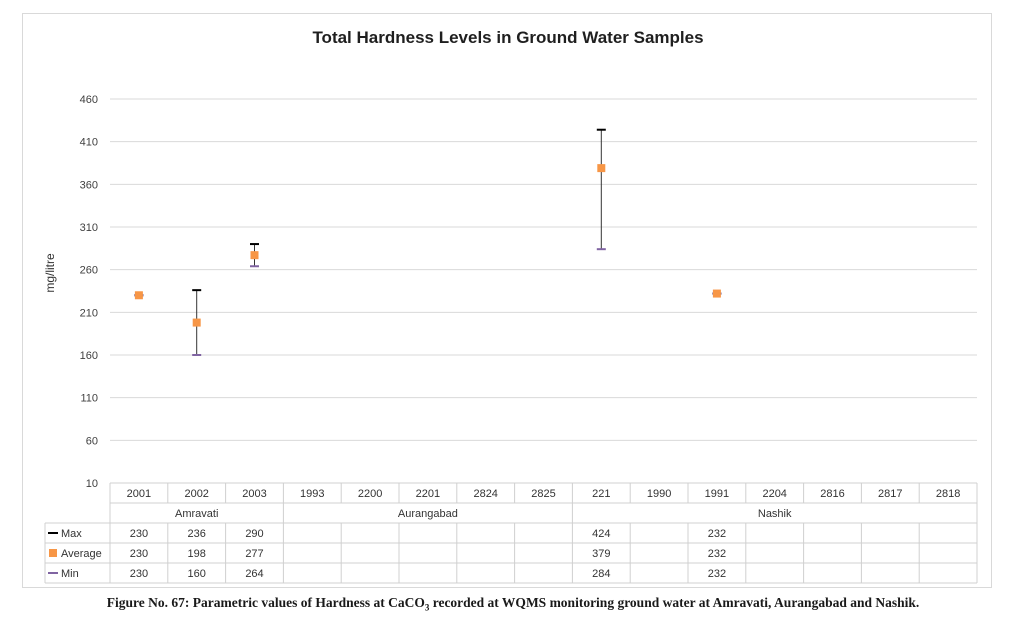 This screenshot has width=1026, height=620. I want to click on legend-key-max, so click(53, 533).